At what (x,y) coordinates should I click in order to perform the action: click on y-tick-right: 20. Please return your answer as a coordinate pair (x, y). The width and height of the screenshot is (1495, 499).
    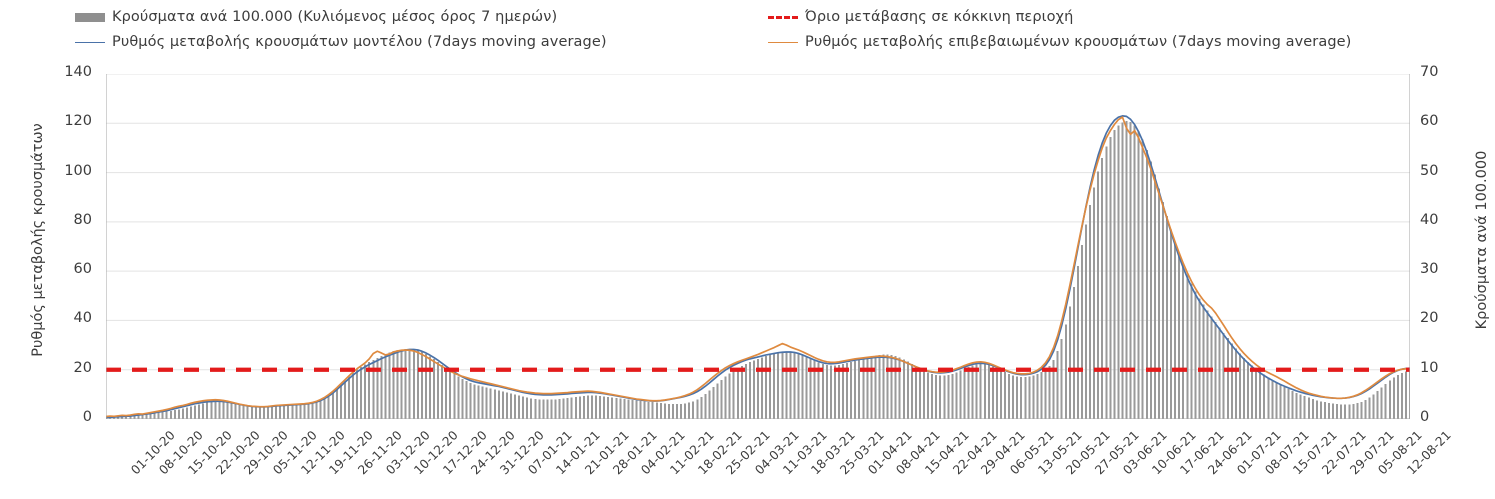
    Looking at the image, I should click on (1429, 318).